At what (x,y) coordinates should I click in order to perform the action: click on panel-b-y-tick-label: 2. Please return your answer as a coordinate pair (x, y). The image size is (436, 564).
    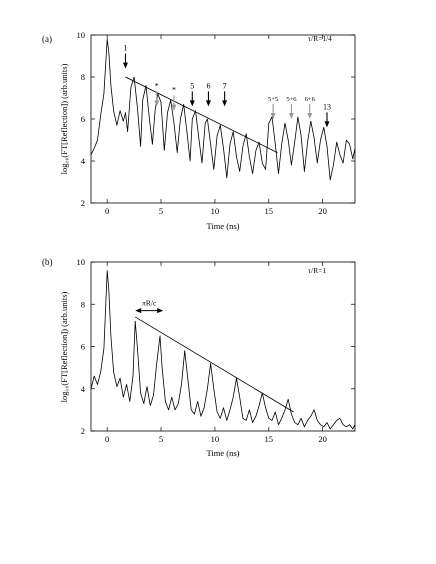
    Looking at the image, I should click on (83, 431).